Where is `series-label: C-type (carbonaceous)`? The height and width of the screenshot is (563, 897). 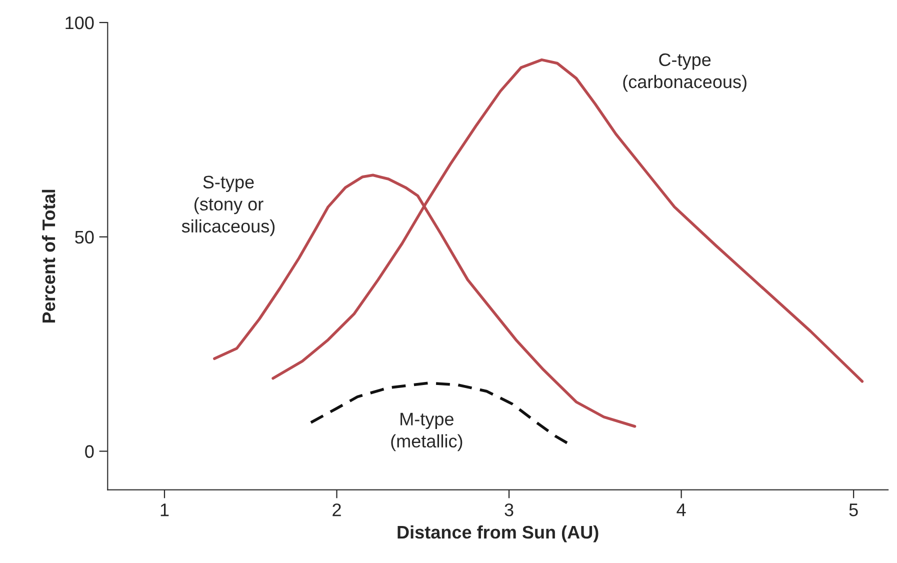 series-label: C-type (carbonaceous) is located at coordinates (684, 72).